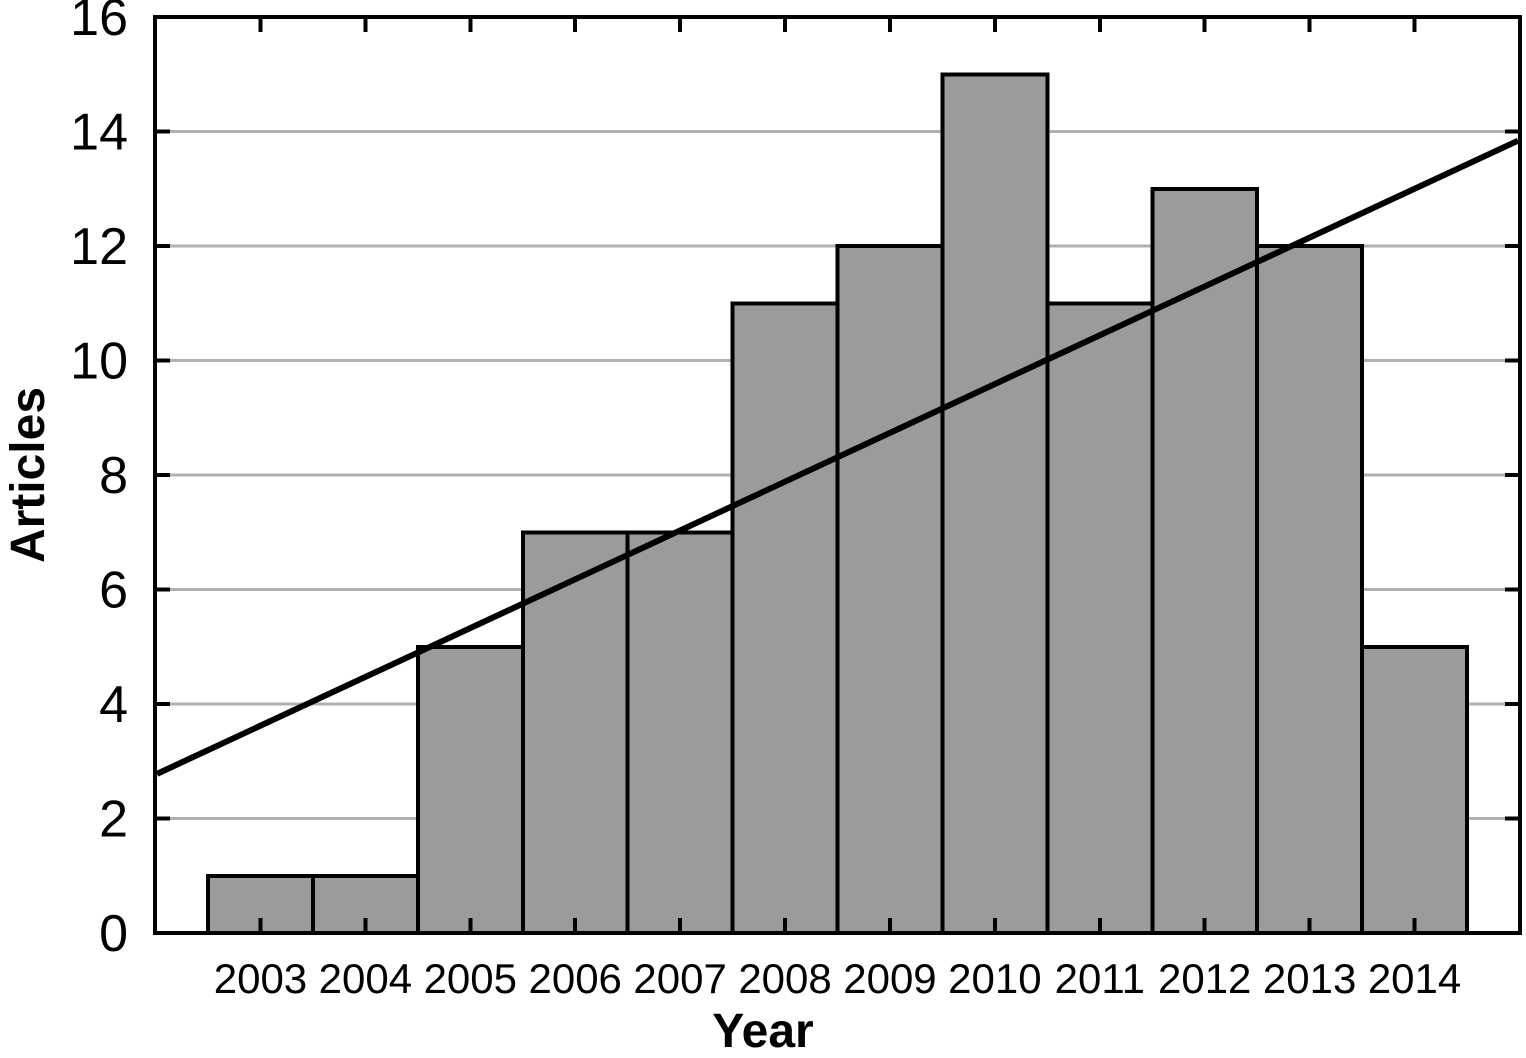 The height and width of the screenshot is (1058, 1526). Describe the element at coordinates (1100, 978) in the screenshot. I see `xtick-label-2011: 2011` at that location.